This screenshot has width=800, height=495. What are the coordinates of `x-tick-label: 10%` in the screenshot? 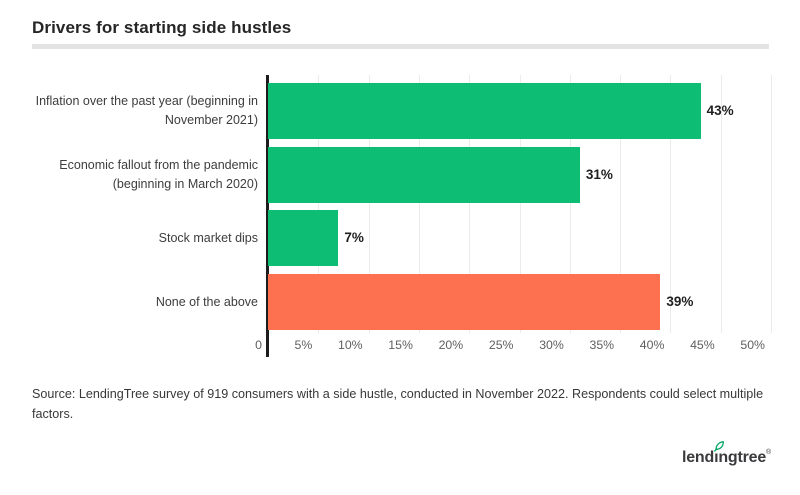 It's located at (350, 345).